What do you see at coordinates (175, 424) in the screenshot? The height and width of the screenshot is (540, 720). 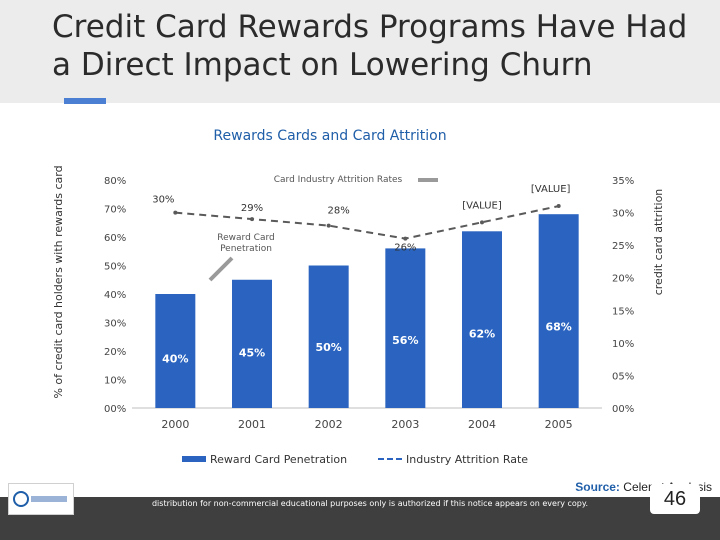 I see `category-label: 2000` at bounding box center [175, 424].